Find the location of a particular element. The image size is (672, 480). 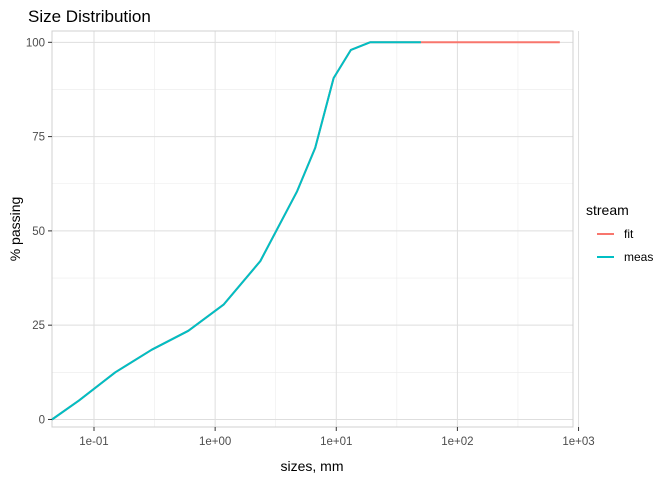

y-tick-label: 50 is located at coordinates (38, 232).